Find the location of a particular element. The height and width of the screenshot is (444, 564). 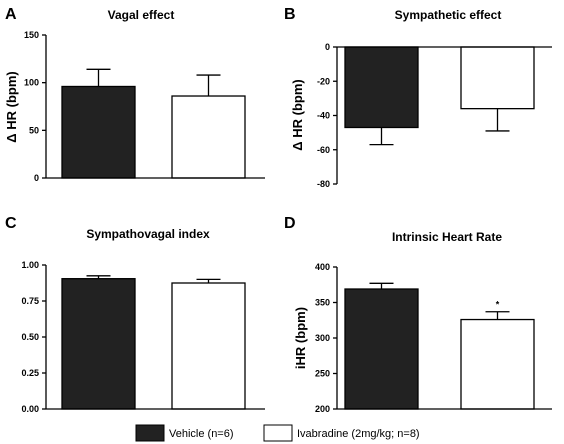

panel-d-ytick-label-2: 300 is located at coordinates (322, 338).